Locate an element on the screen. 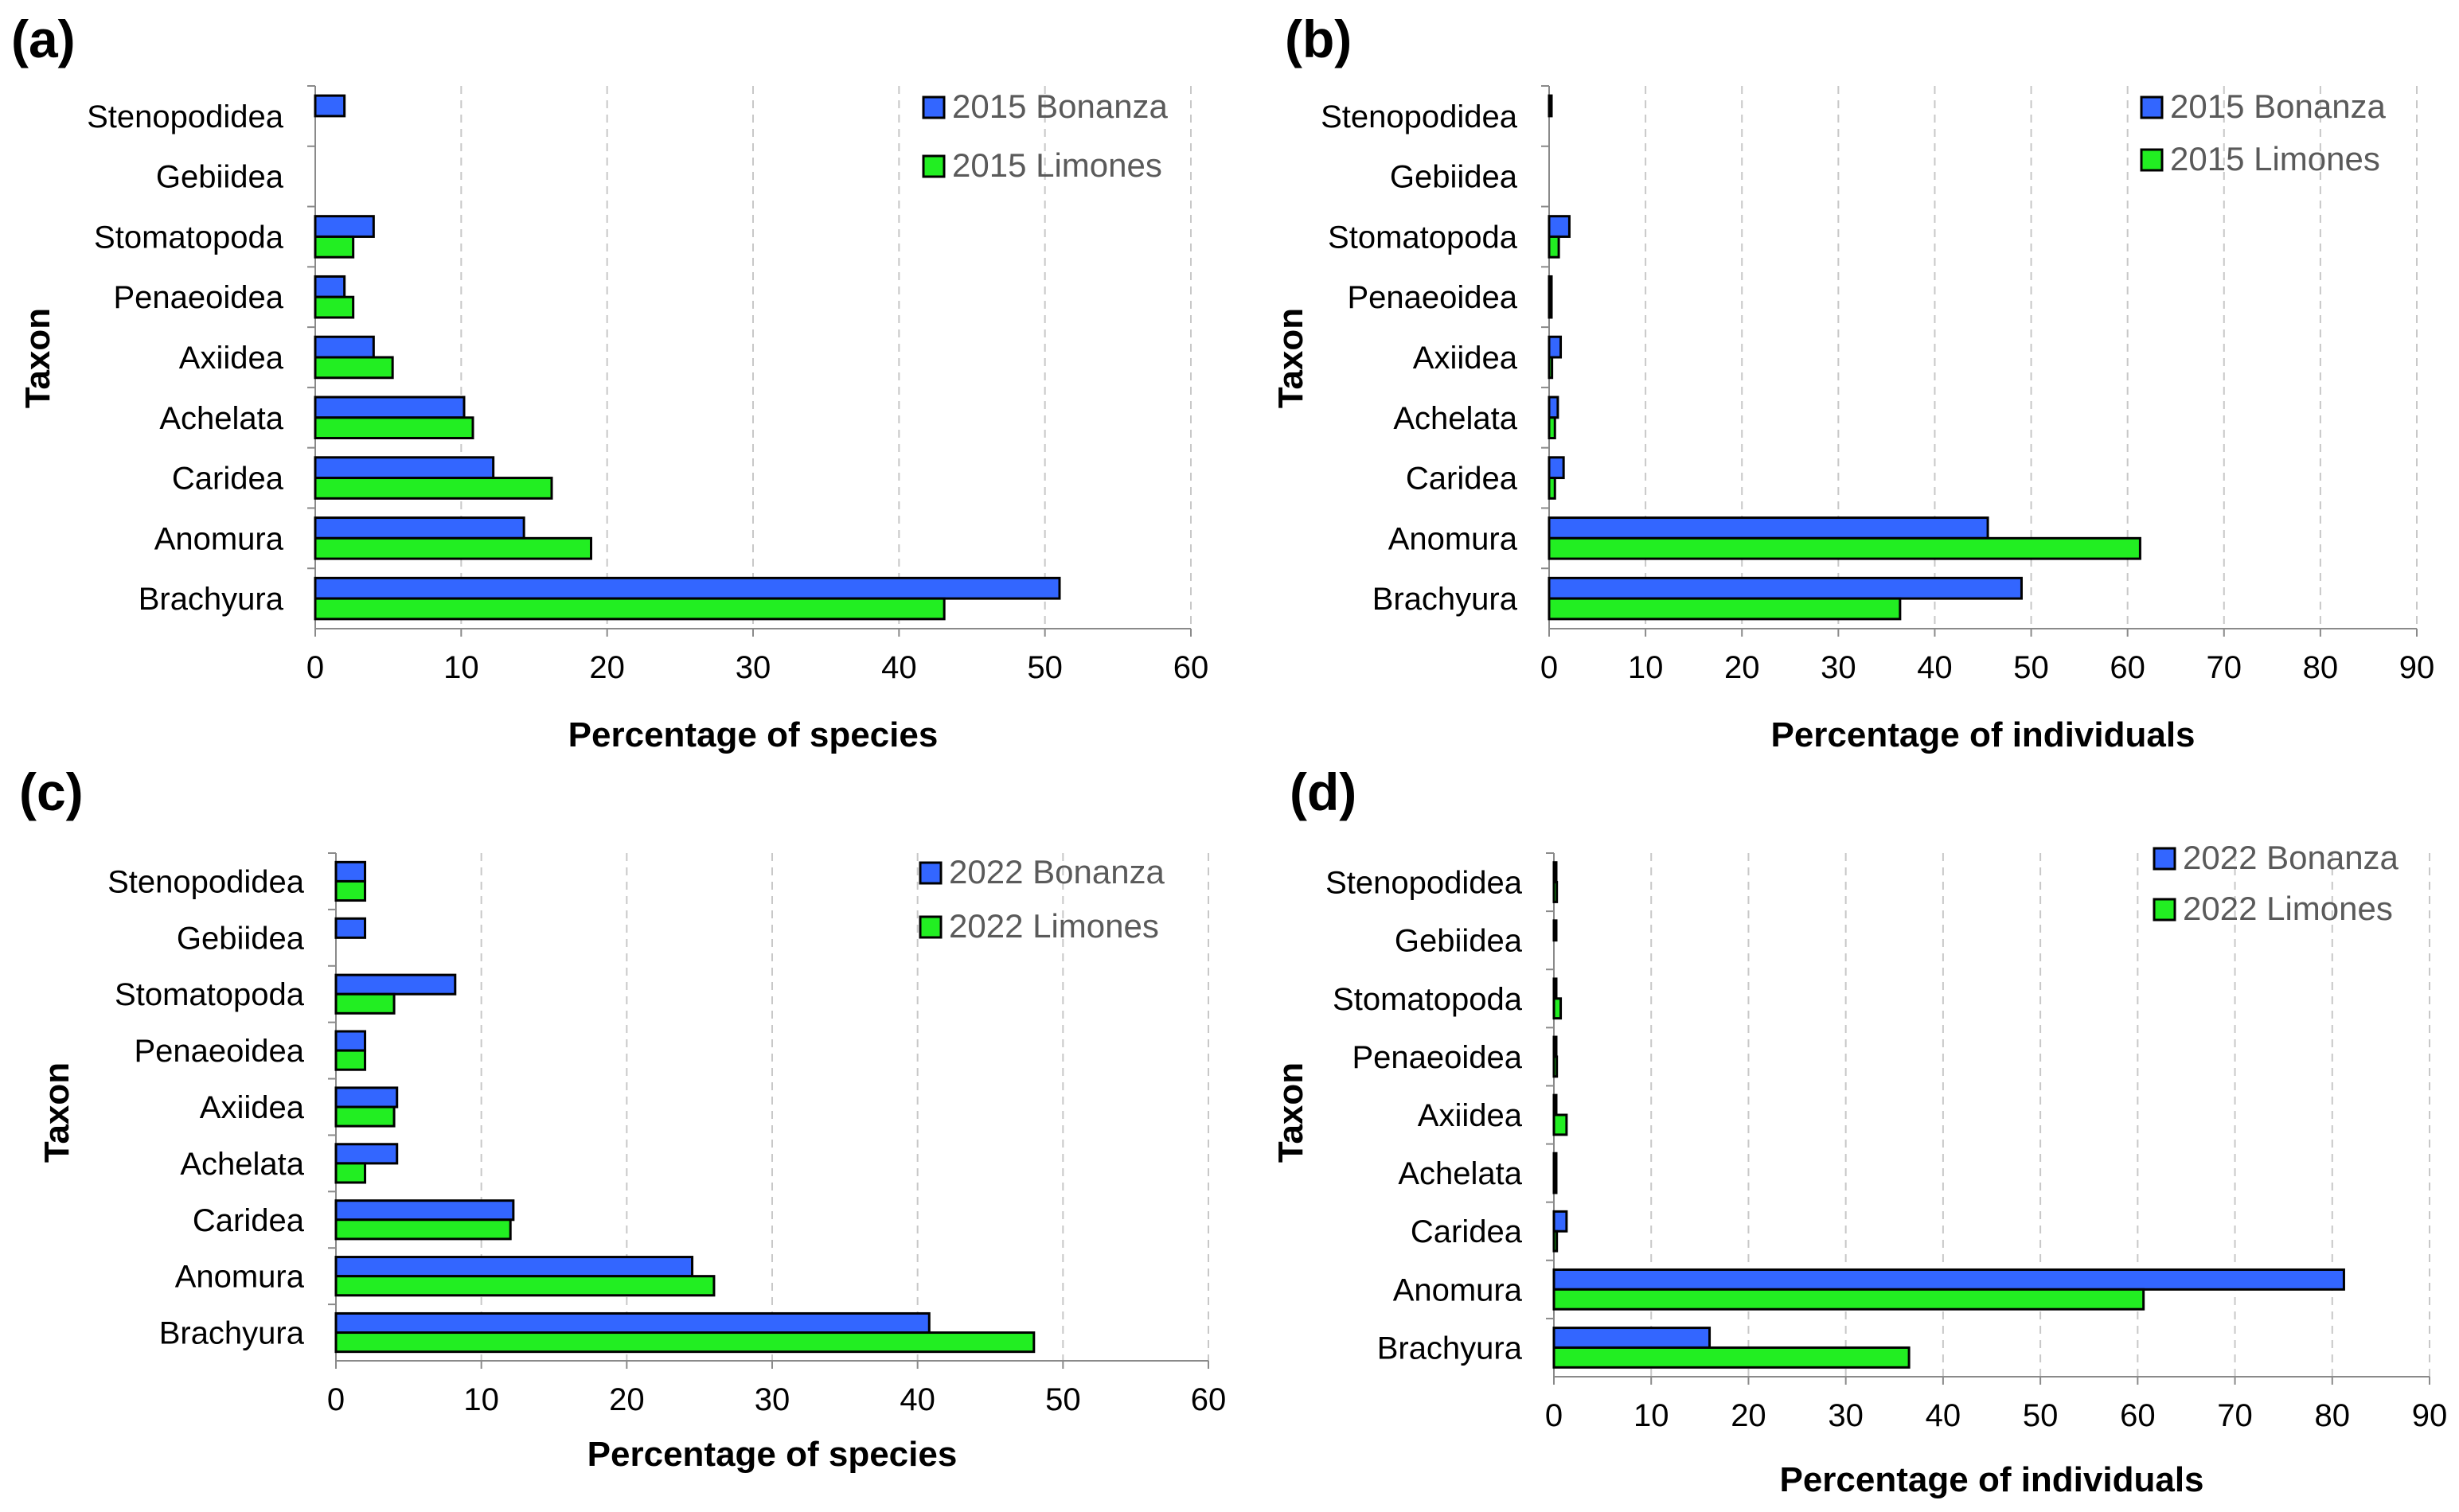 This screenshot has width=2459, height=1512. x-tick-label: 80 is located at coordinates (2321, 667).